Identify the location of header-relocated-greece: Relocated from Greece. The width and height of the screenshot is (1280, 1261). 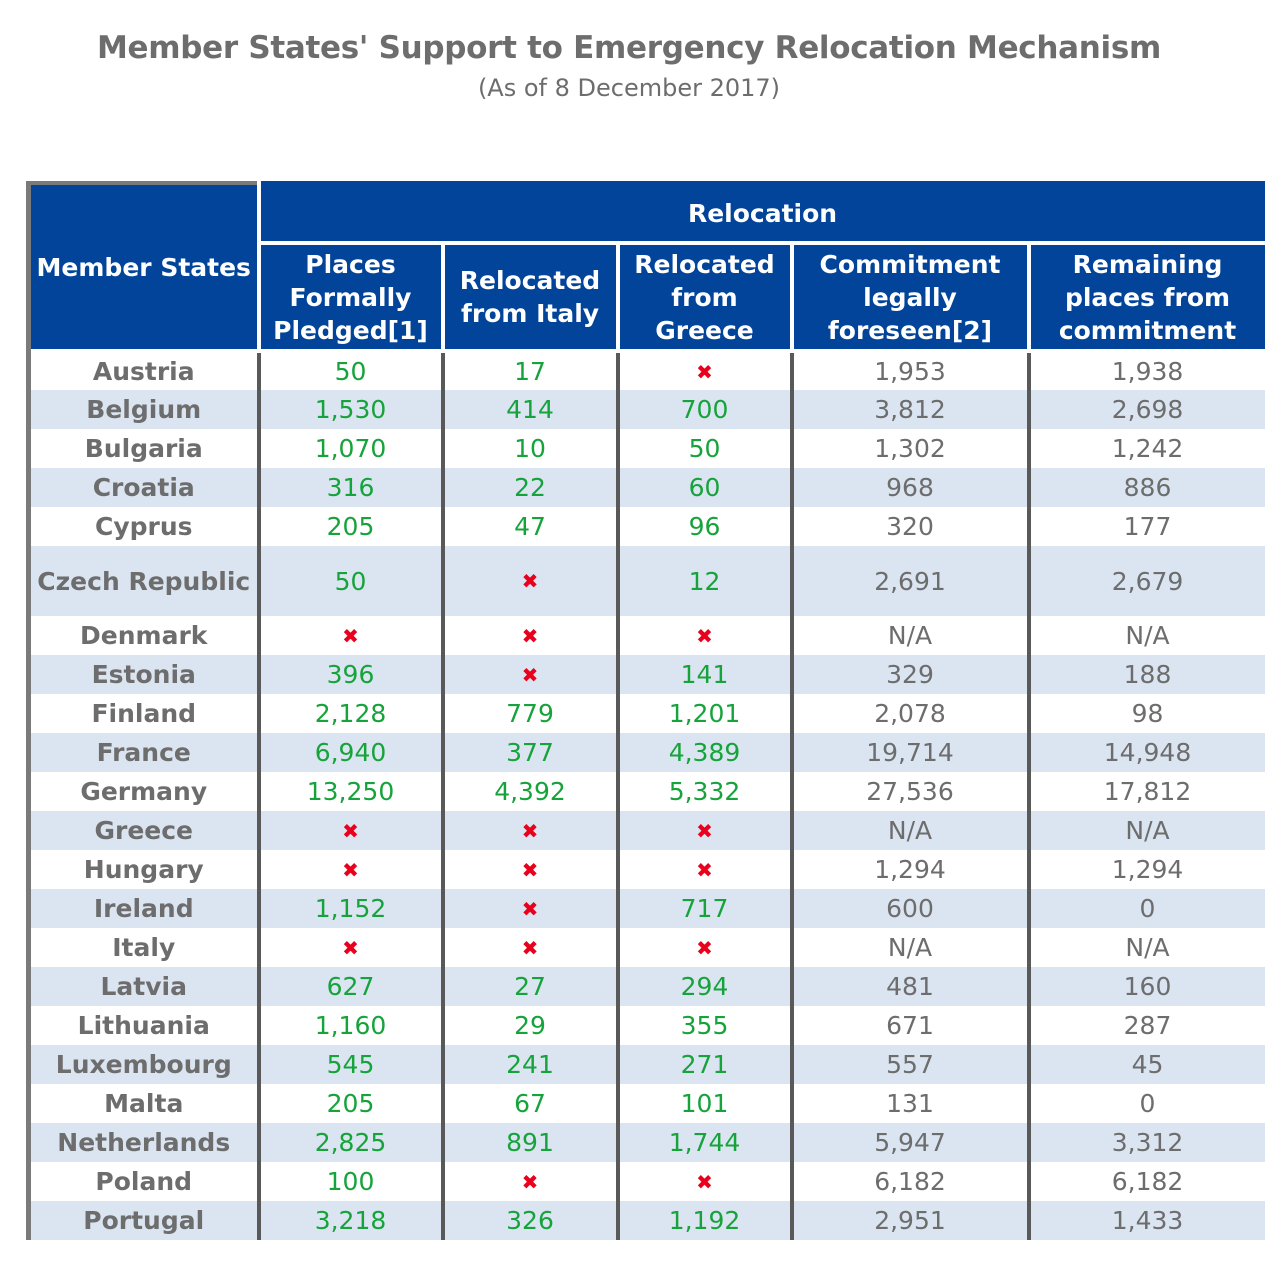
(704, 297).